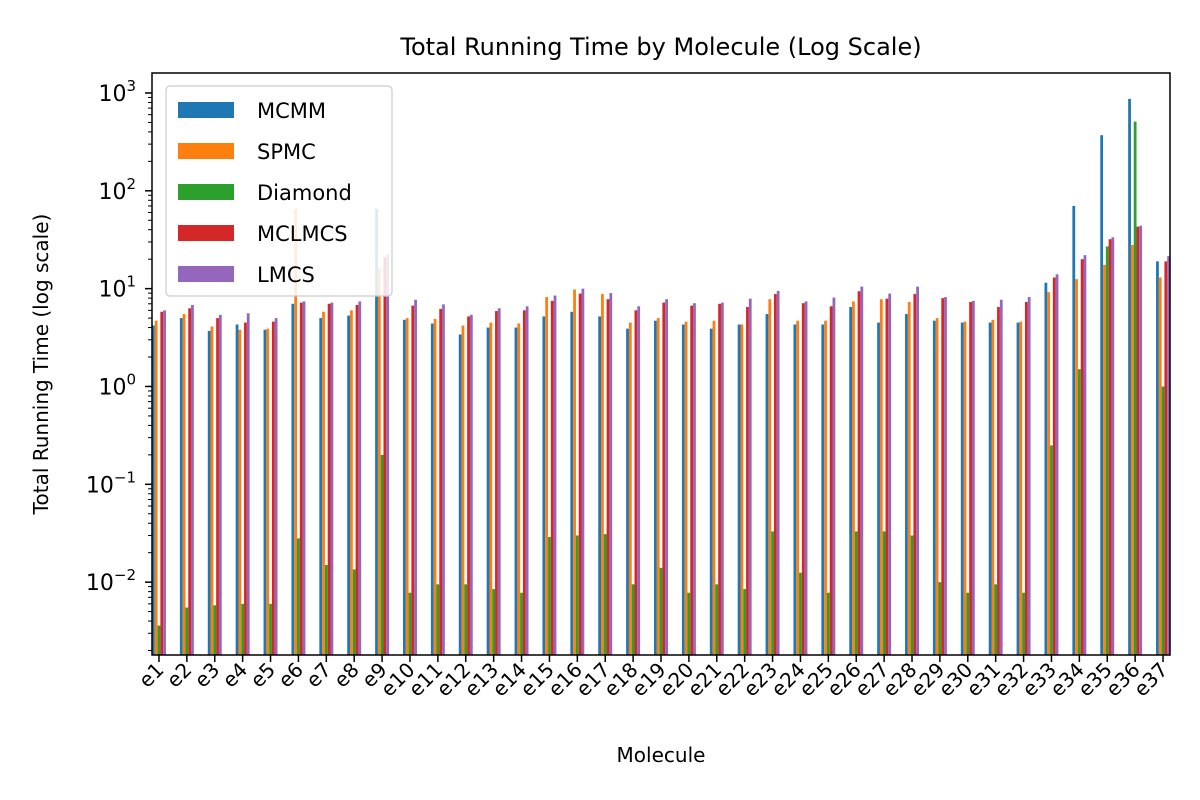 The width and height of the screenshot is (1200, 800). What do you see at coordinates (206, 274) in the screenshot?
I see `legend-swatch-lmcs` at bounding box center [206, 274].